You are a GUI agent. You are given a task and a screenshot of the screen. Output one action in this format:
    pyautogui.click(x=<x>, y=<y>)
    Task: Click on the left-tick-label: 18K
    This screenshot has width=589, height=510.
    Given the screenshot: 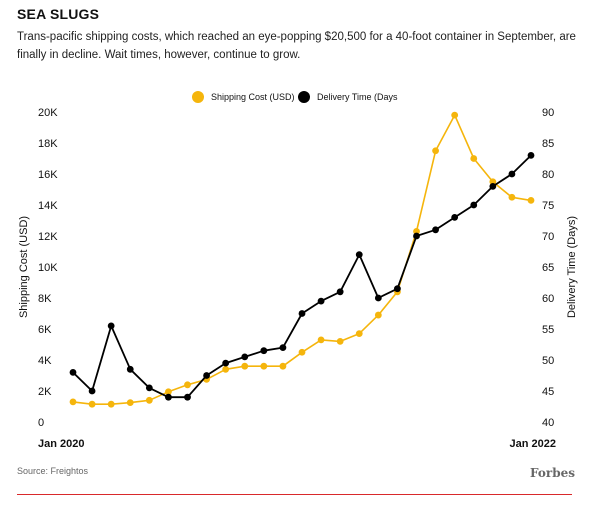 What is the action you would take?
    pyautogui.click(x=48, y=144)
    